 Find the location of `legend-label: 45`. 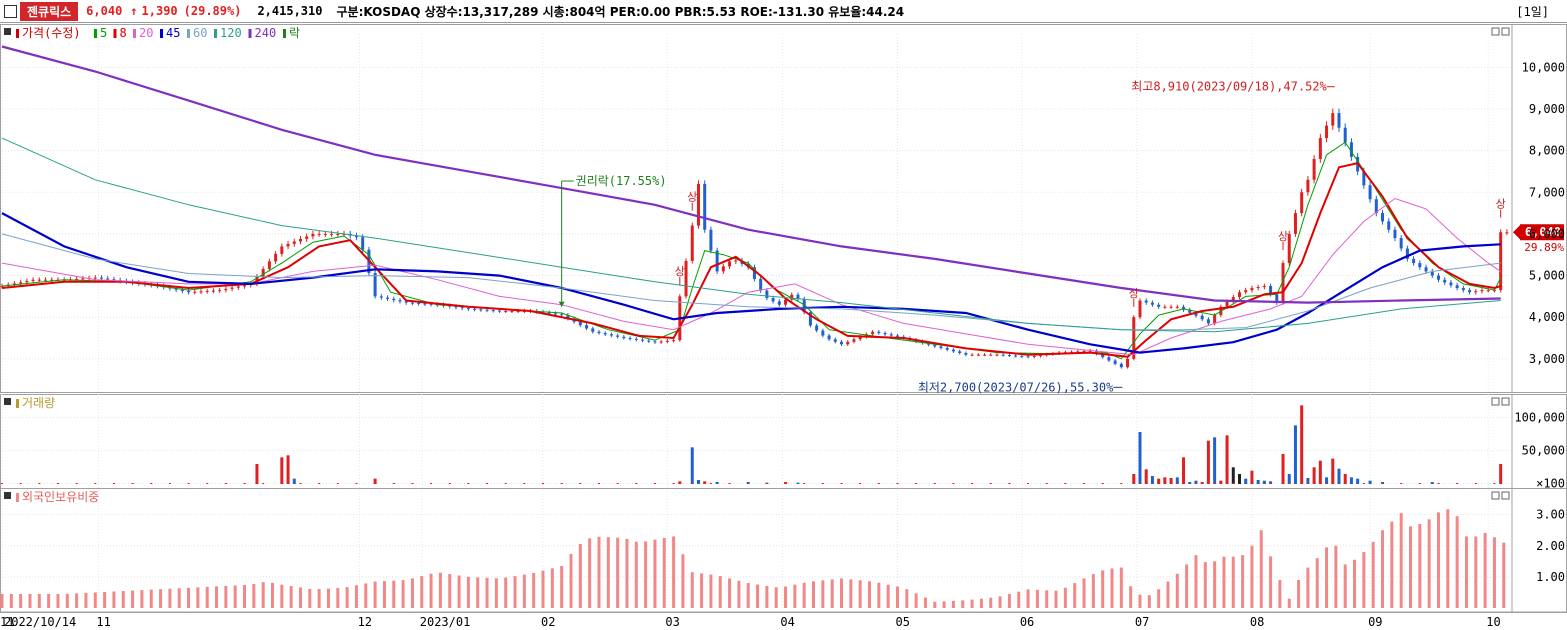

legend-label: 45 is located at coordinates (173, 33).